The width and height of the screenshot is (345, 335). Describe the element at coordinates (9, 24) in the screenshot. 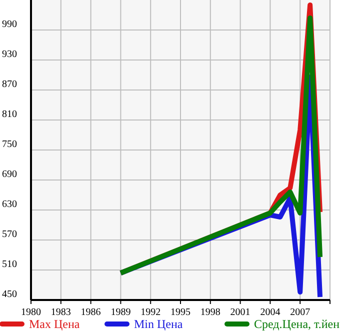

I see `y-tick-label: 990` at that location.